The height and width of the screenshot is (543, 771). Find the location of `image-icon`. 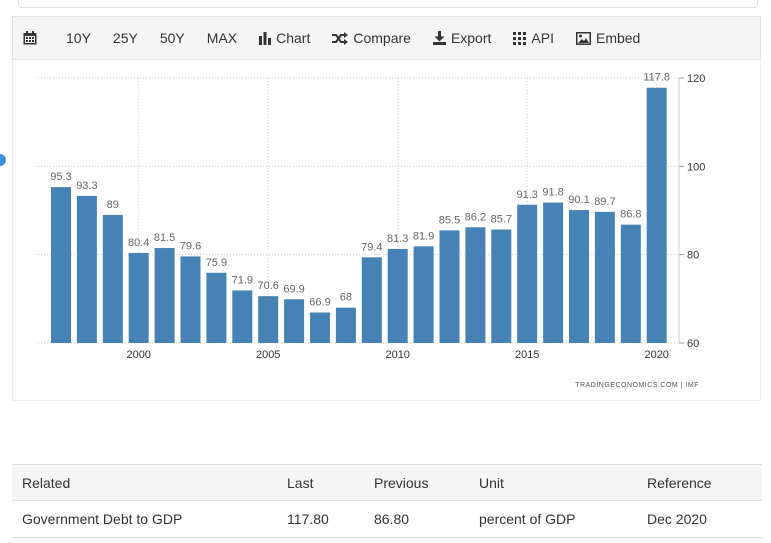

image-icon is located at coordinates (583, 38).